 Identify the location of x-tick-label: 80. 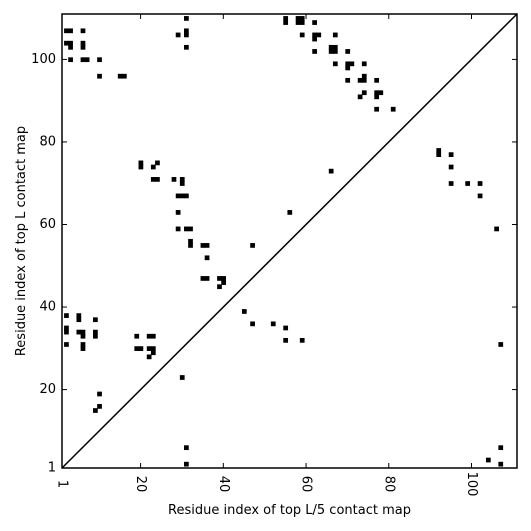
(388, 484).